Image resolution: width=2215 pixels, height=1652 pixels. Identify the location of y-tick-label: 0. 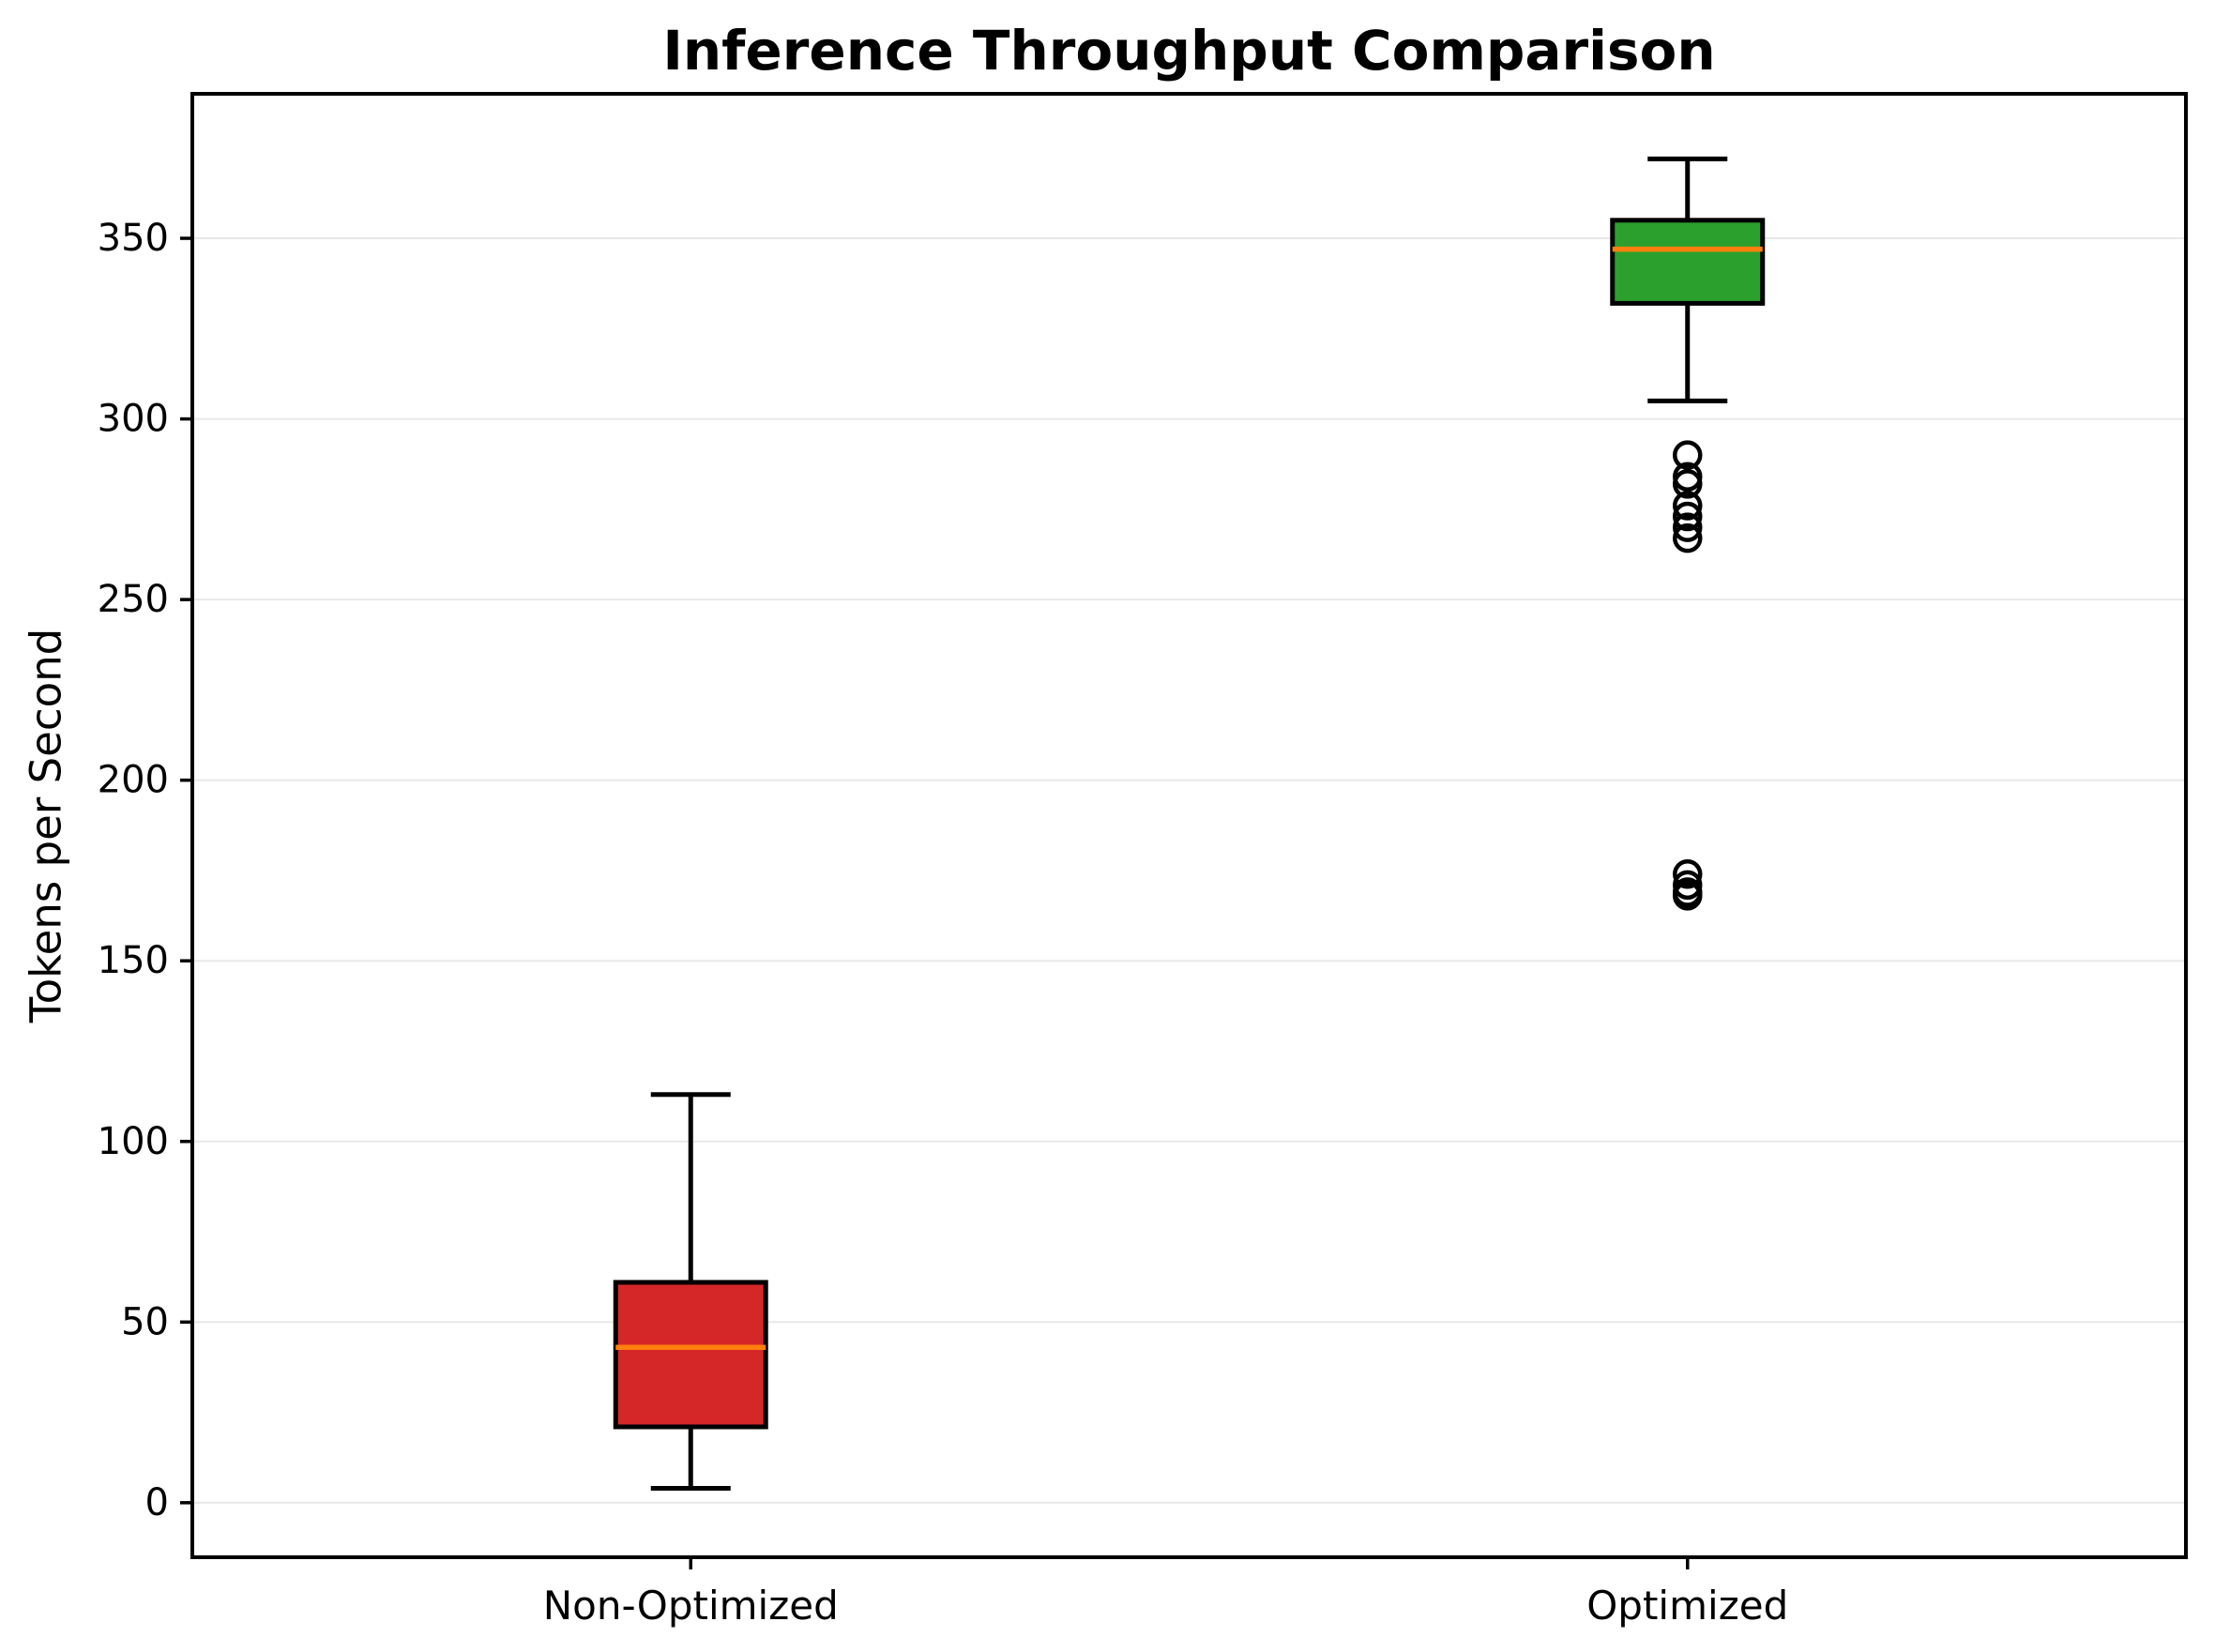
(157, 1502).